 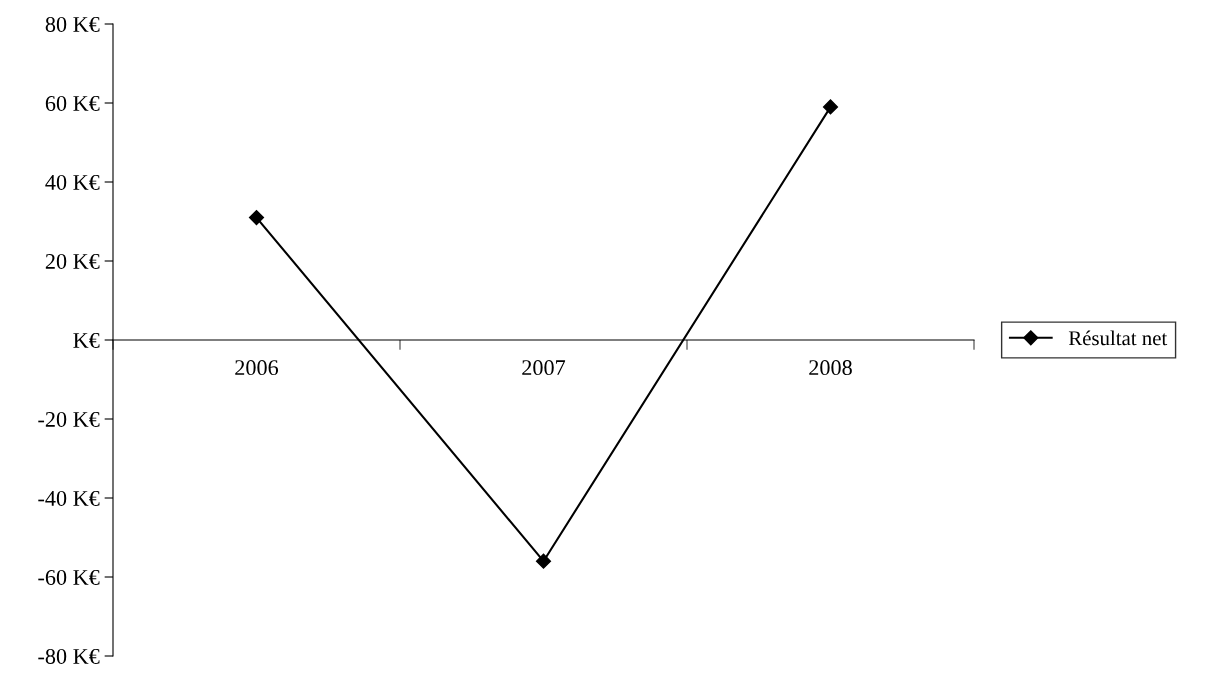 What do you see at coordinates (86, 340) in the screenshot?
I see `y-tick-label: K€` at bounding box center [86, 340].